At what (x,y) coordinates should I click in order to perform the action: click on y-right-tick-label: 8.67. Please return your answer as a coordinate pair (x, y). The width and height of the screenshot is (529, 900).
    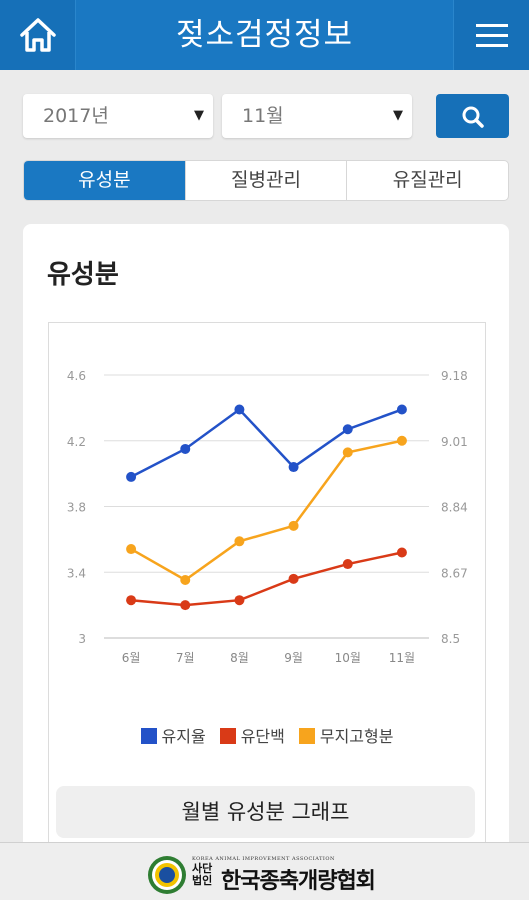
    Looking at the image, I should click on (454, 573).